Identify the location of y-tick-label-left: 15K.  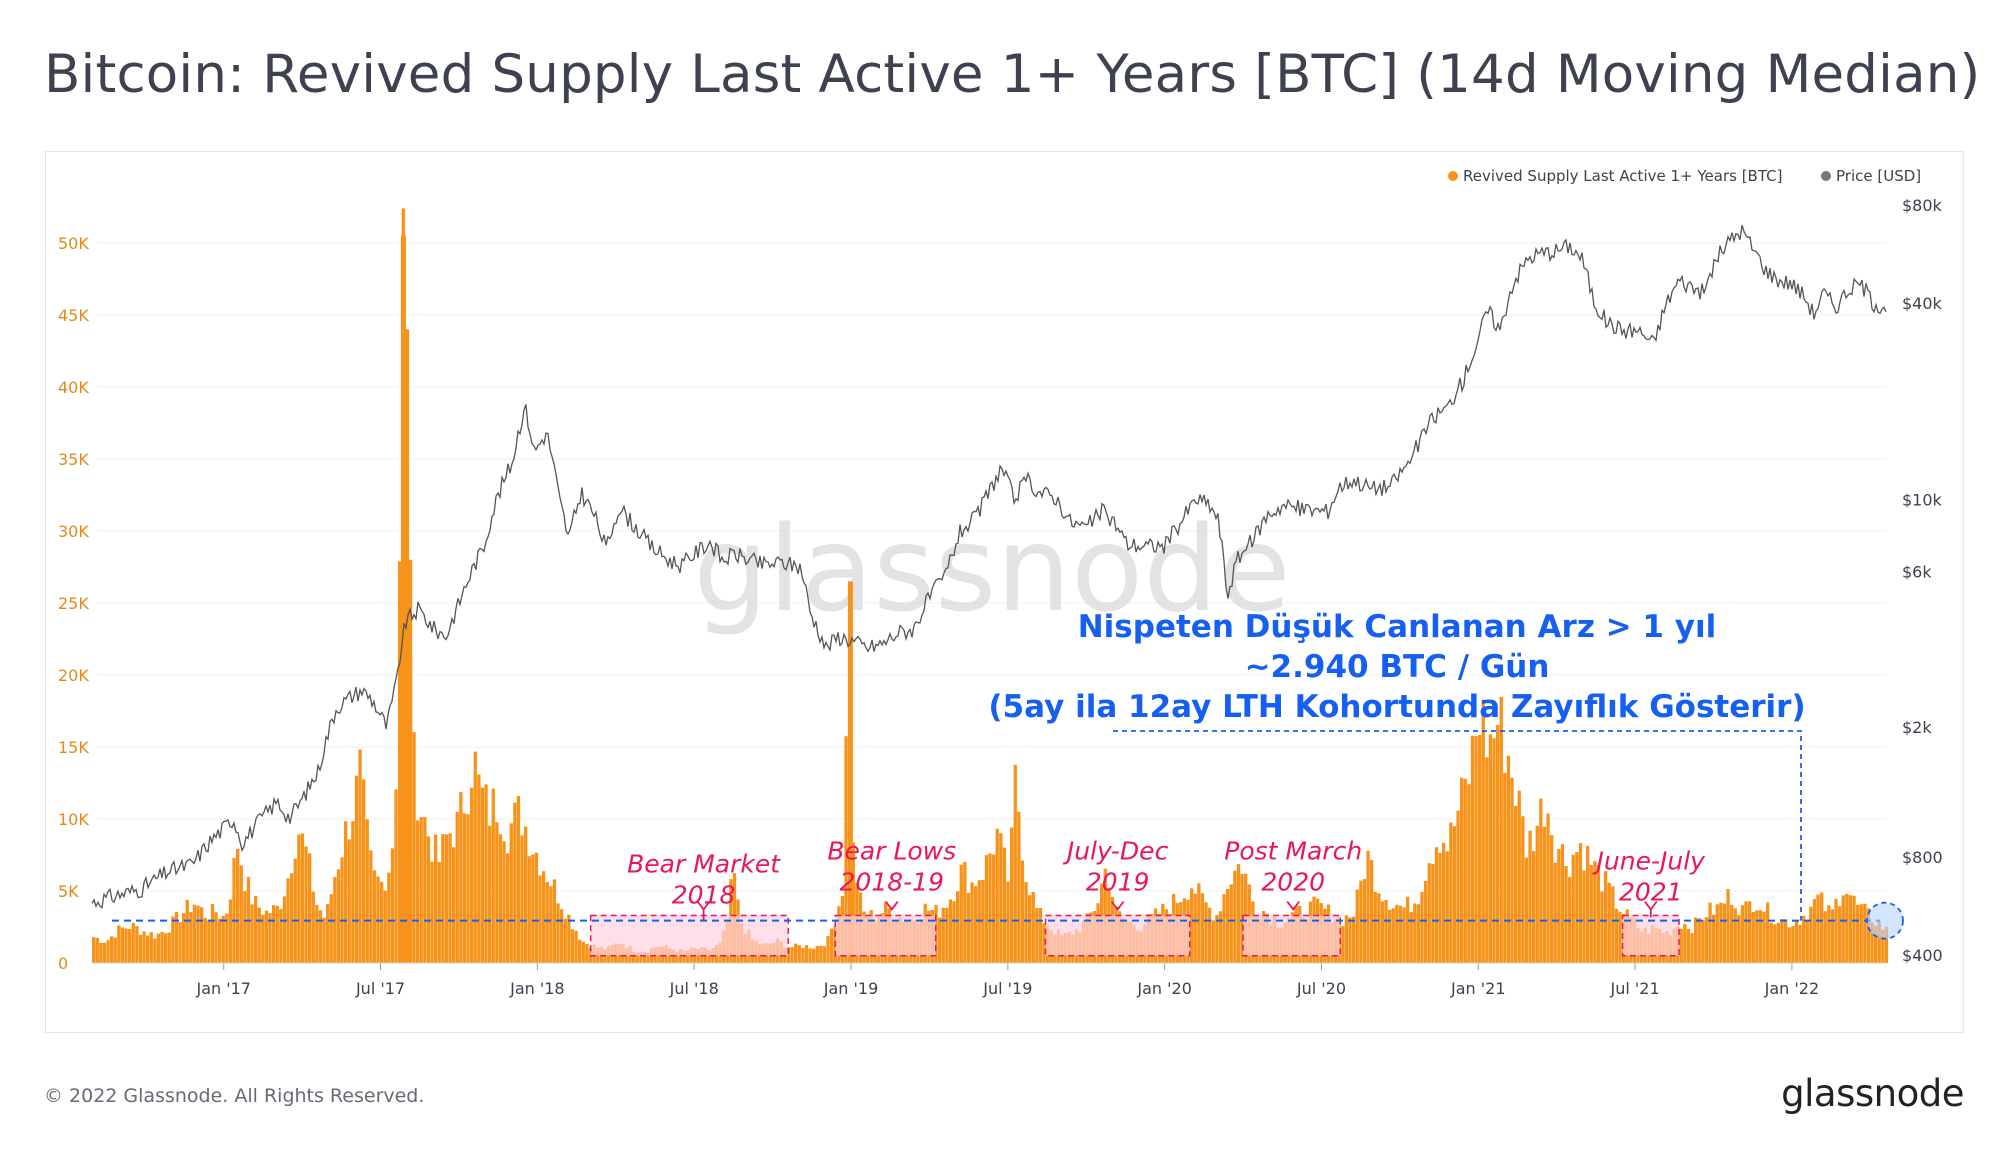
(73, 747).